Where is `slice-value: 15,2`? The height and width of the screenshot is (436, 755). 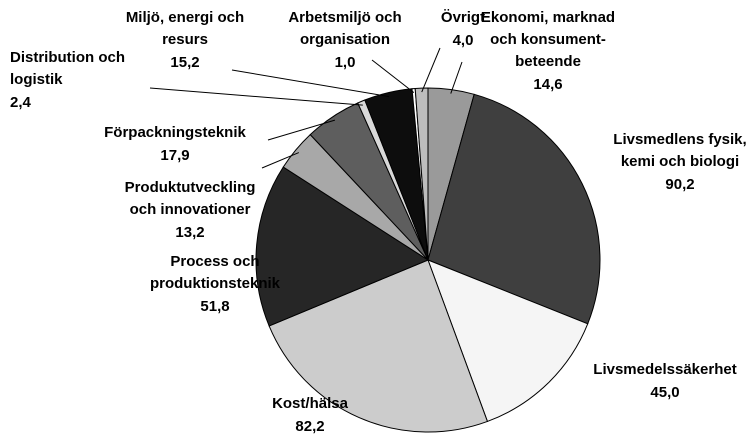
slice-value: 15,2 is located at coordinates (184, 62).